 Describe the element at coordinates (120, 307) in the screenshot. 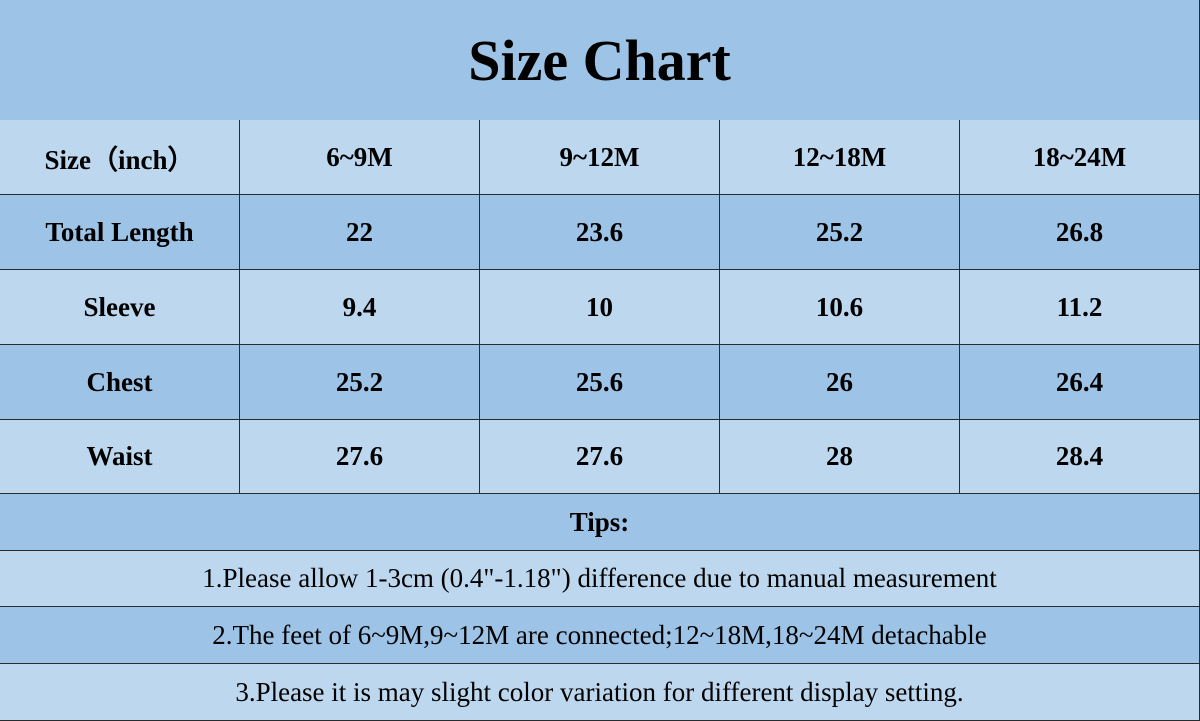

I see `row-label: Sleeve` at that location.